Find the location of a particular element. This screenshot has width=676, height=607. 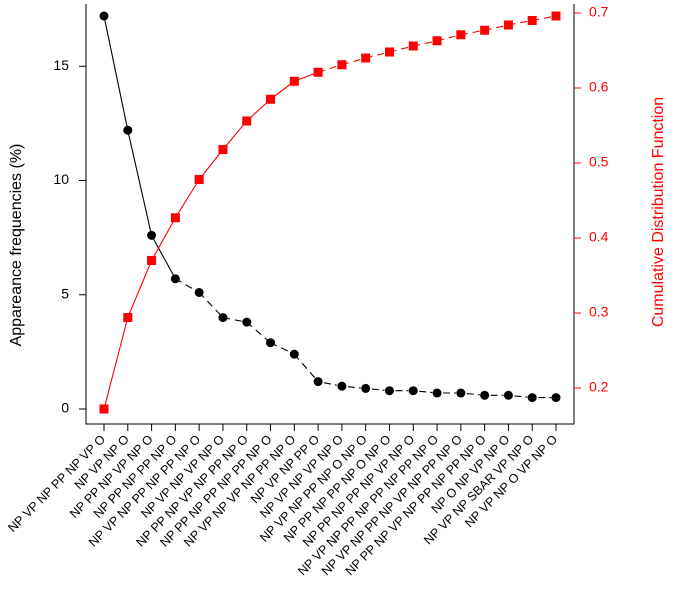

right-axis-tick-label: 0.5 is located at coordinates (599, 162).